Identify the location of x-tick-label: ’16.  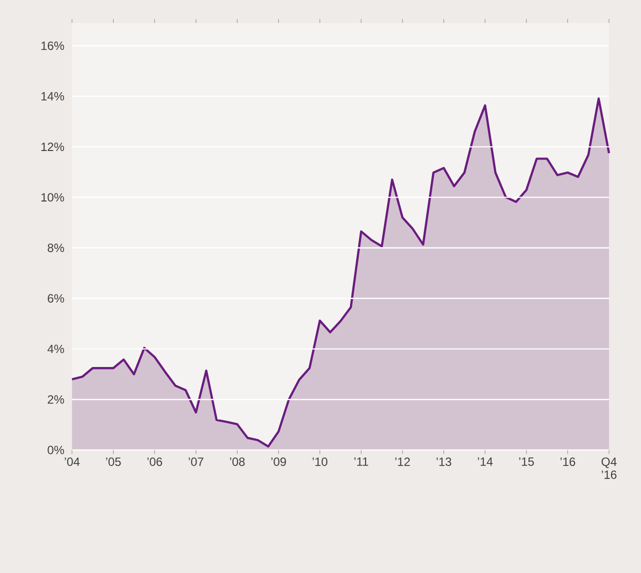
(568, 462).